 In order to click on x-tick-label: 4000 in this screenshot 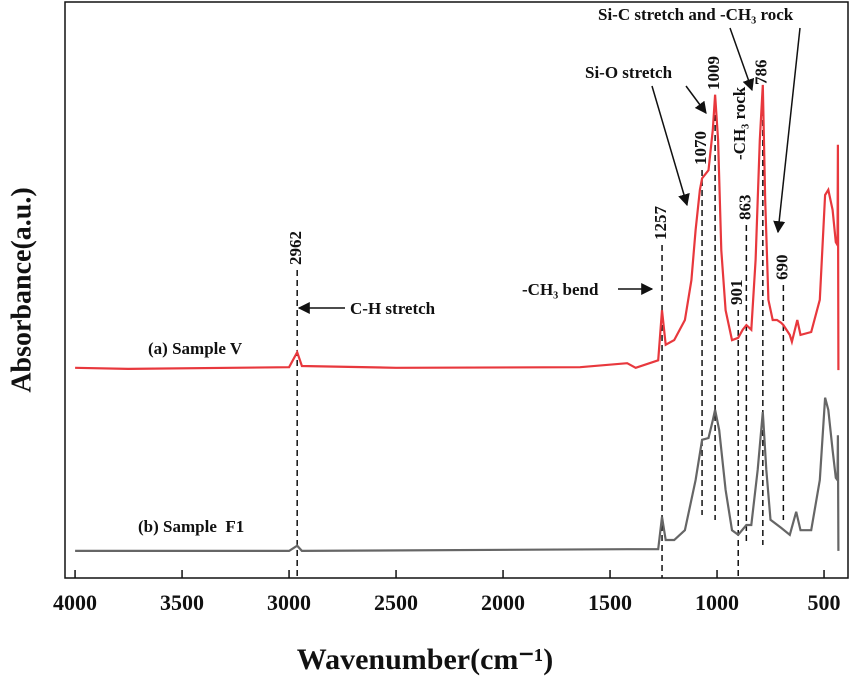, I will do `click(75, 602)`.